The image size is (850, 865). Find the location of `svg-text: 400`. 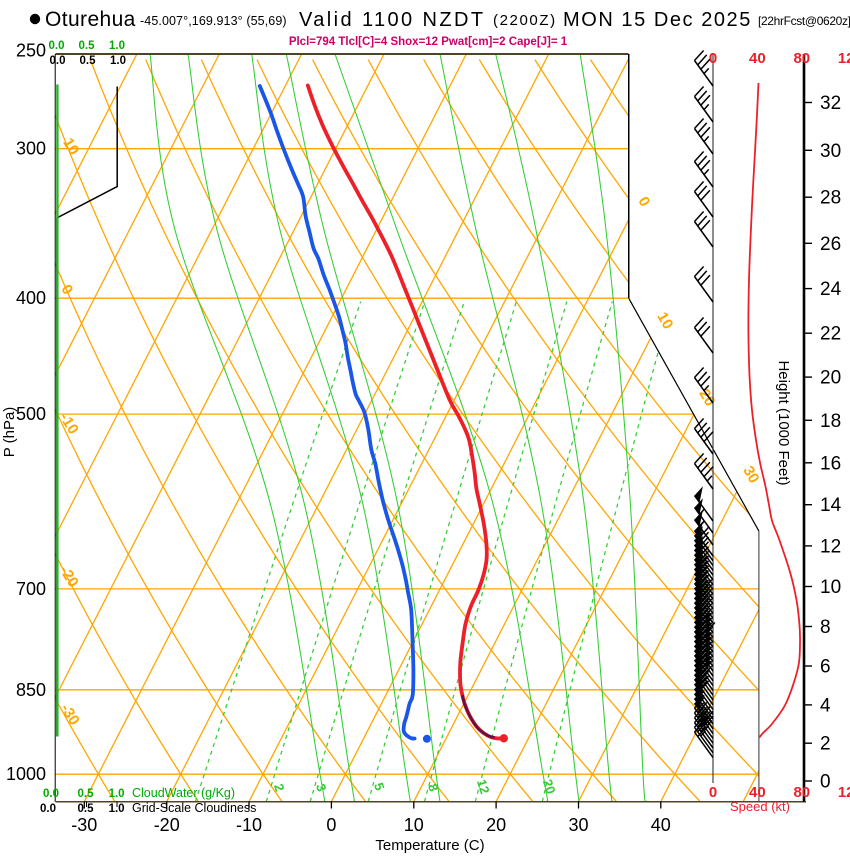

svg-text: 400 is located at coordinates (31, 298).